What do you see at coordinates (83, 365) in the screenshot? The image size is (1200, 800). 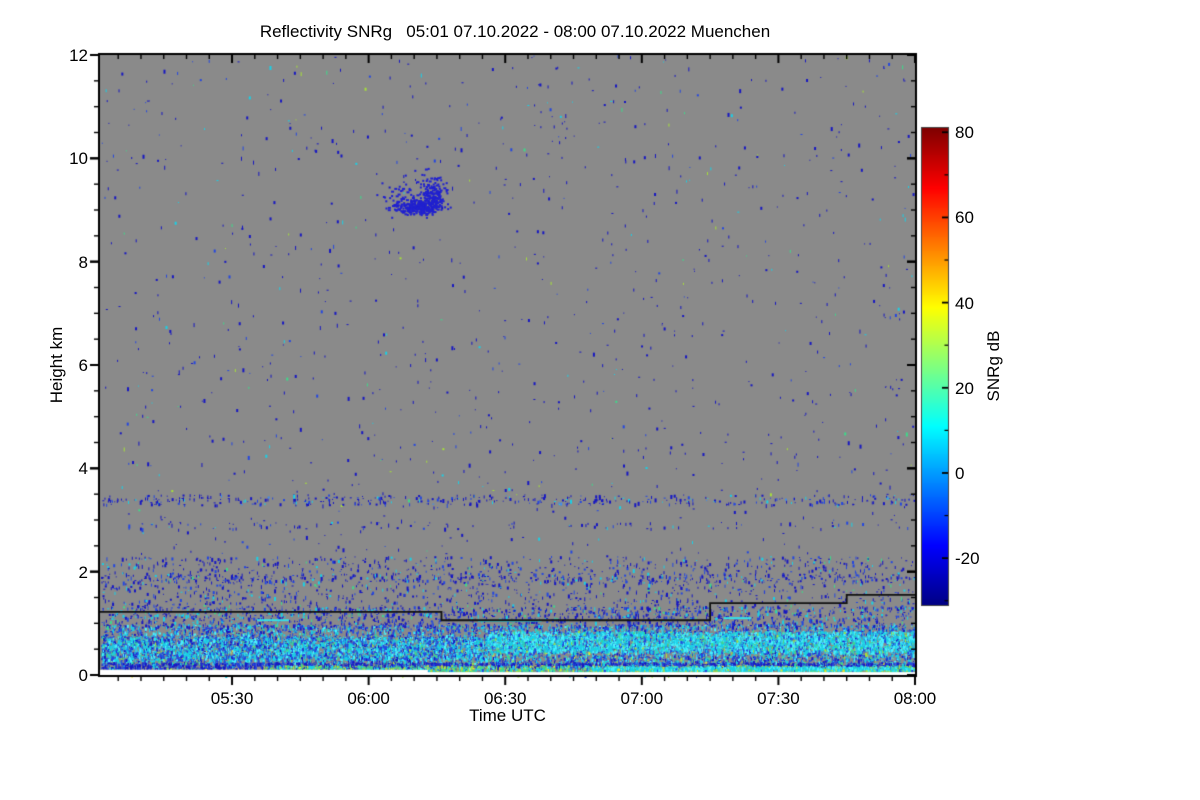 I see `y-tick-label: 6` at bounding box center [83, 365].